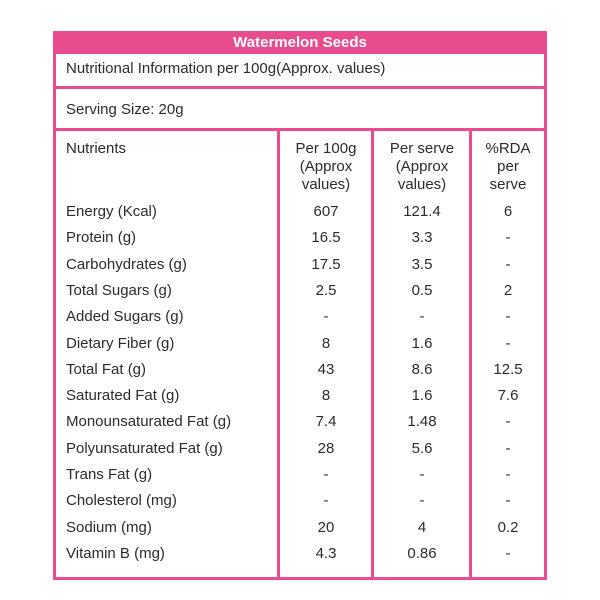 This screenshot has width=600, height=600. I want to click on per-100g-value: 43, so click(326, 369).